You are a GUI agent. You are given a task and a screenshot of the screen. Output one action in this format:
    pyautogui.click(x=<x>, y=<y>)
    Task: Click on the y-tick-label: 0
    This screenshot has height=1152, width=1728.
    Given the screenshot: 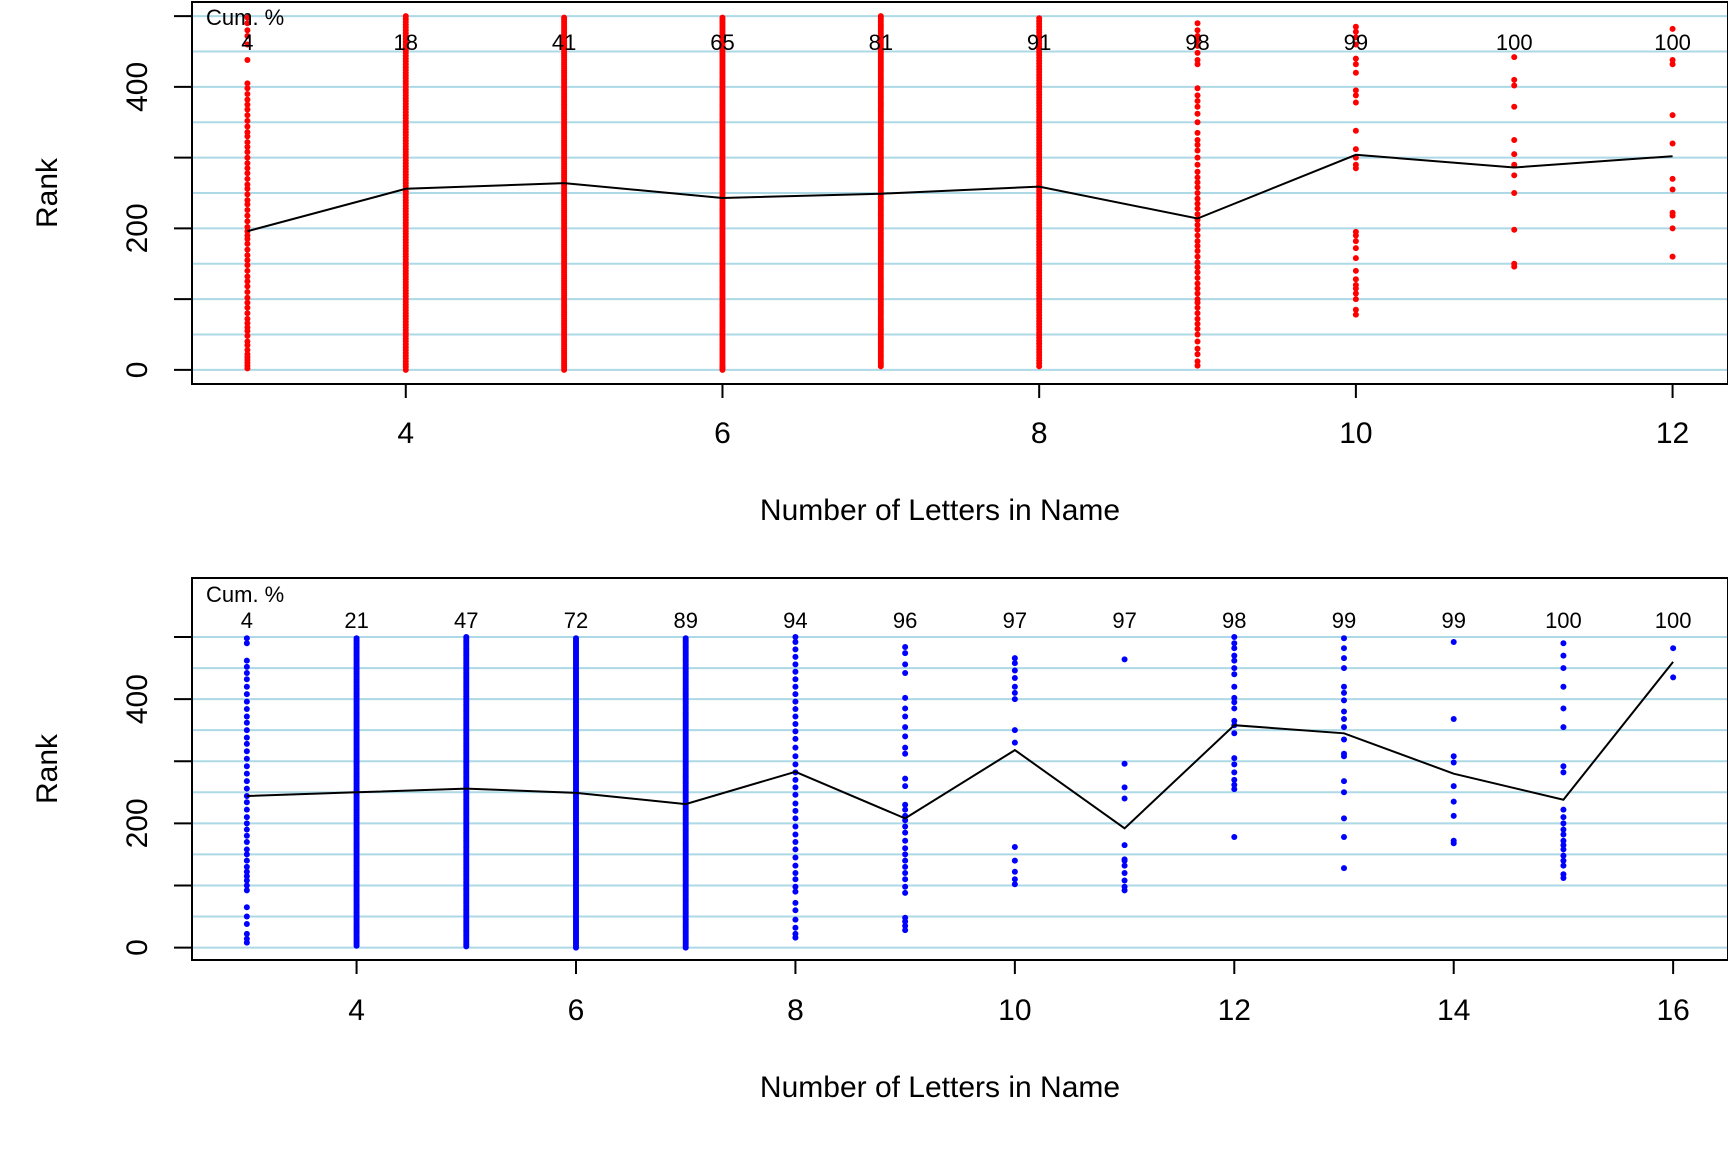 What is the action you would take?
    pyautogui.click(x=137, y=370)
    